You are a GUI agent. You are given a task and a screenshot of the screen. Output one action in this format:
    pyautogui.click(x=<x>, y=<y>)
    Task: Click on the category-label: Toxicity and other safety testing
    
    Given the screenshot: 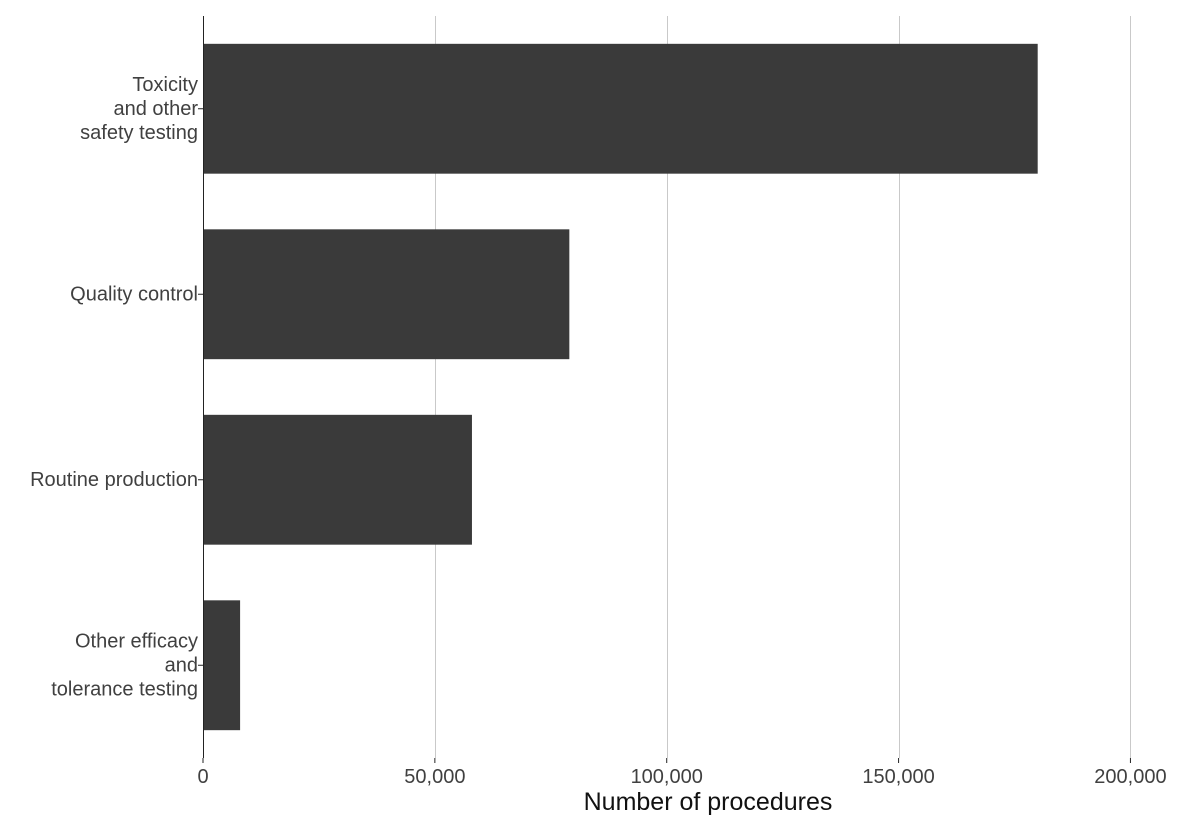 What is the action you would take?
    pyautogui.click(x=139, y=109)
    